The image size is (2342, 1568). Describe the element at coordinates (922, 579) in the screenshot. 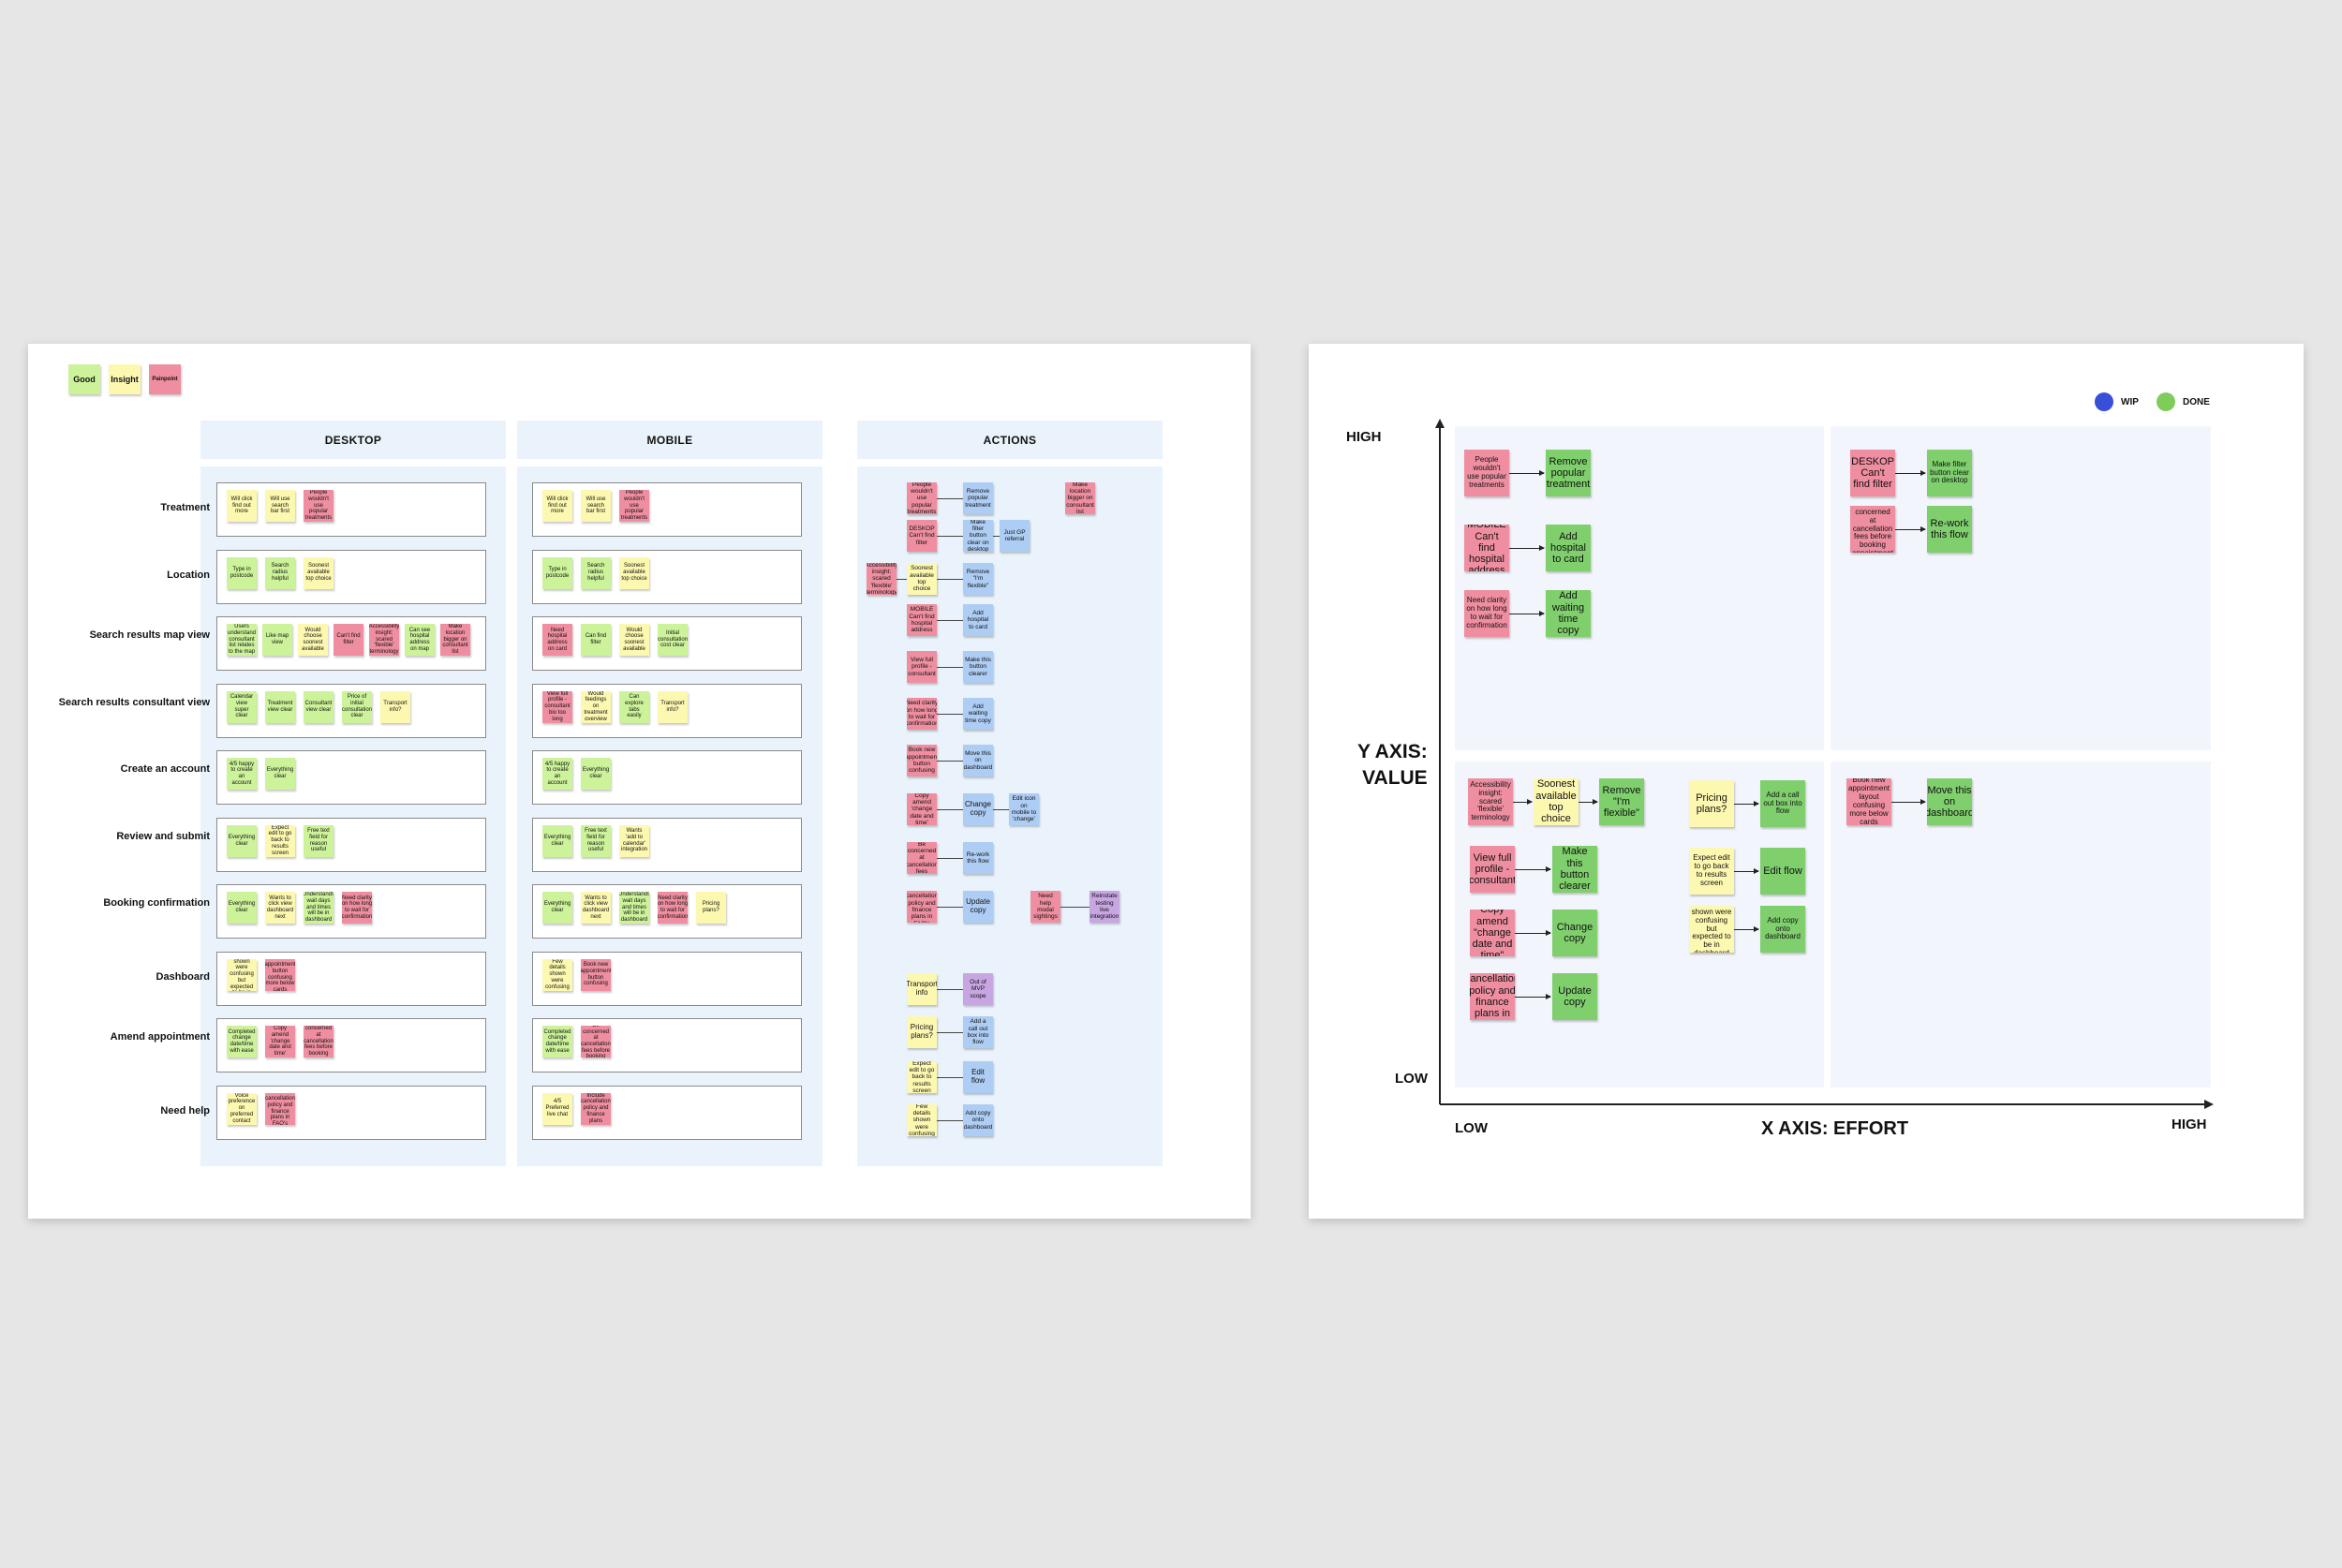

I see `action-note-yellow: Soonest available top choice` at that location.